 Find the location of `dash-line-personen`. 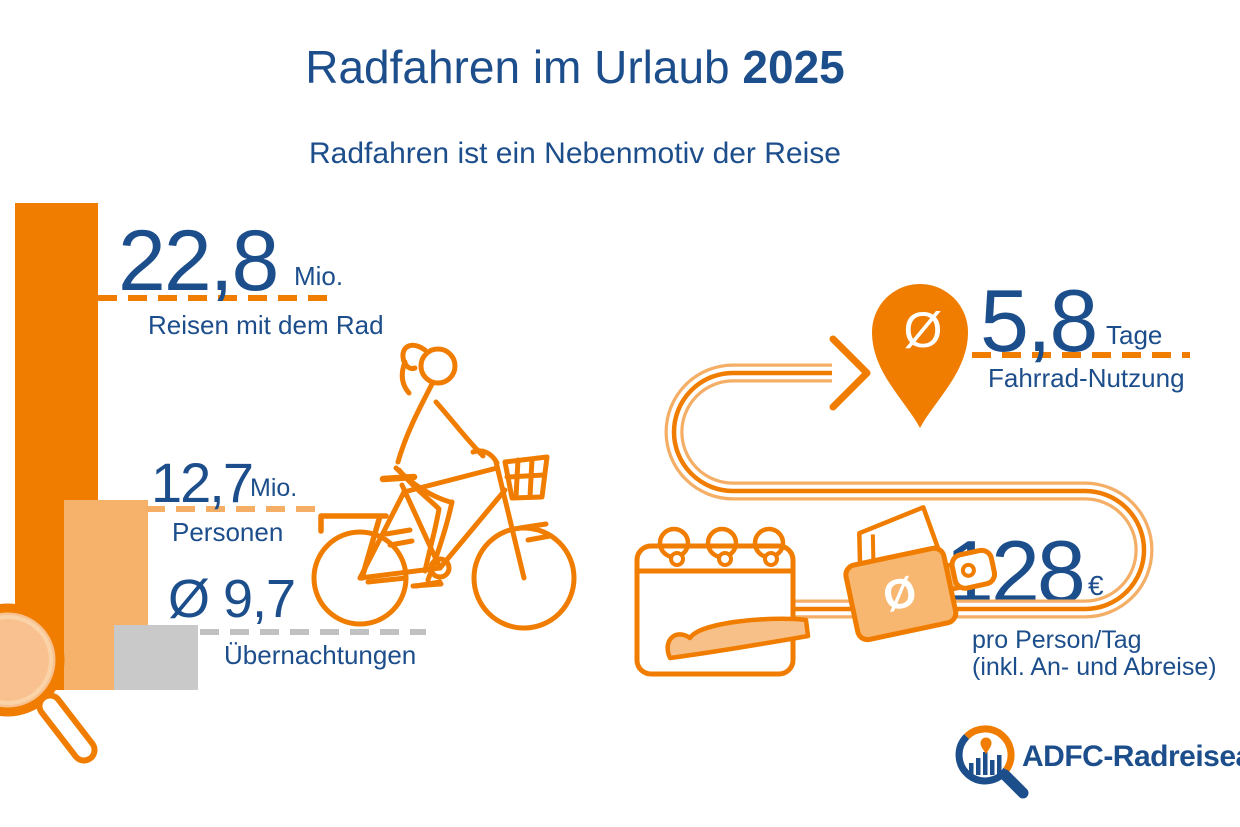

dash-line-personen is located at coordinates (234, 509).